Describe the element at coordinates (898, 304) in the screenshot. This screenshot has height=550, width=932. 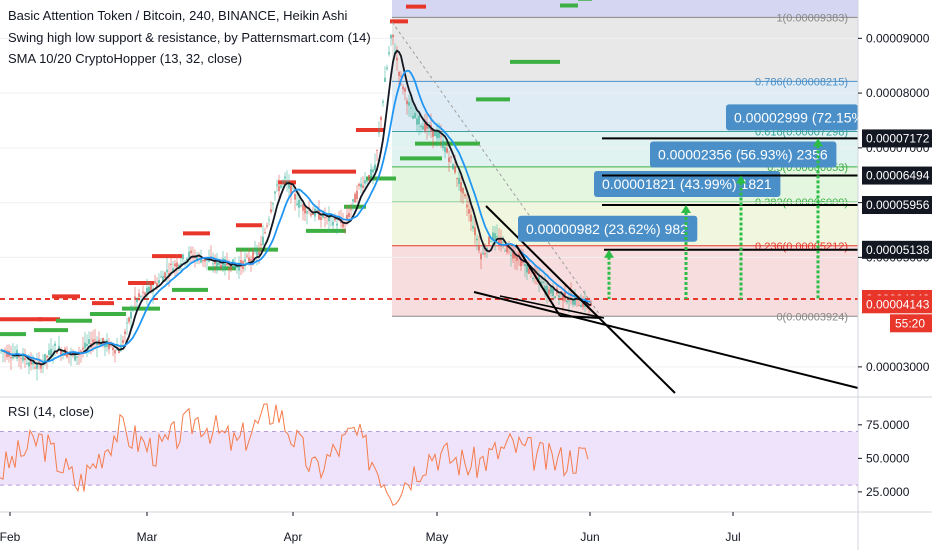
I see `price-tag-label: 0.00004143` at that location.